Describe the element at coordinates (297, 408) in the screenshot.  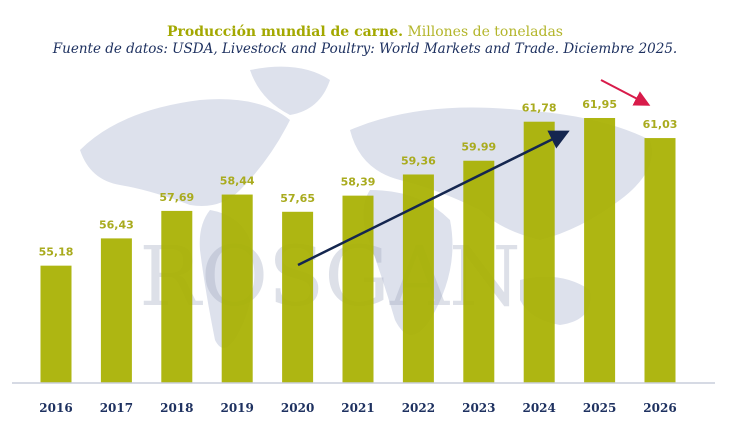
I see `x-tick-label-2020: 2020` at that location.